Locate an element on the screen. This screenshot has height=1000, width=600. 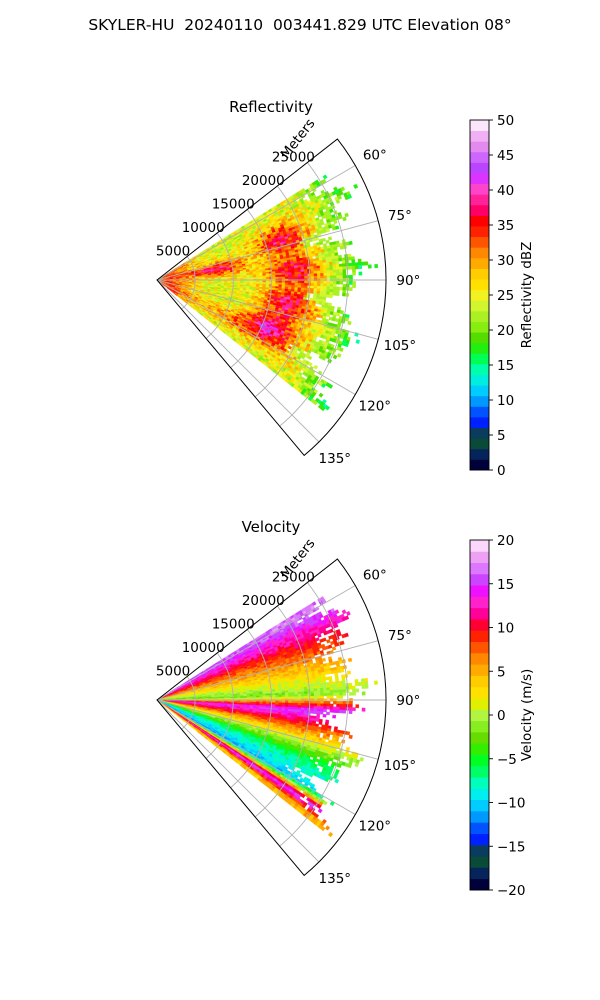
angle-tick-label: 120° is located at coordinates (375, 407).